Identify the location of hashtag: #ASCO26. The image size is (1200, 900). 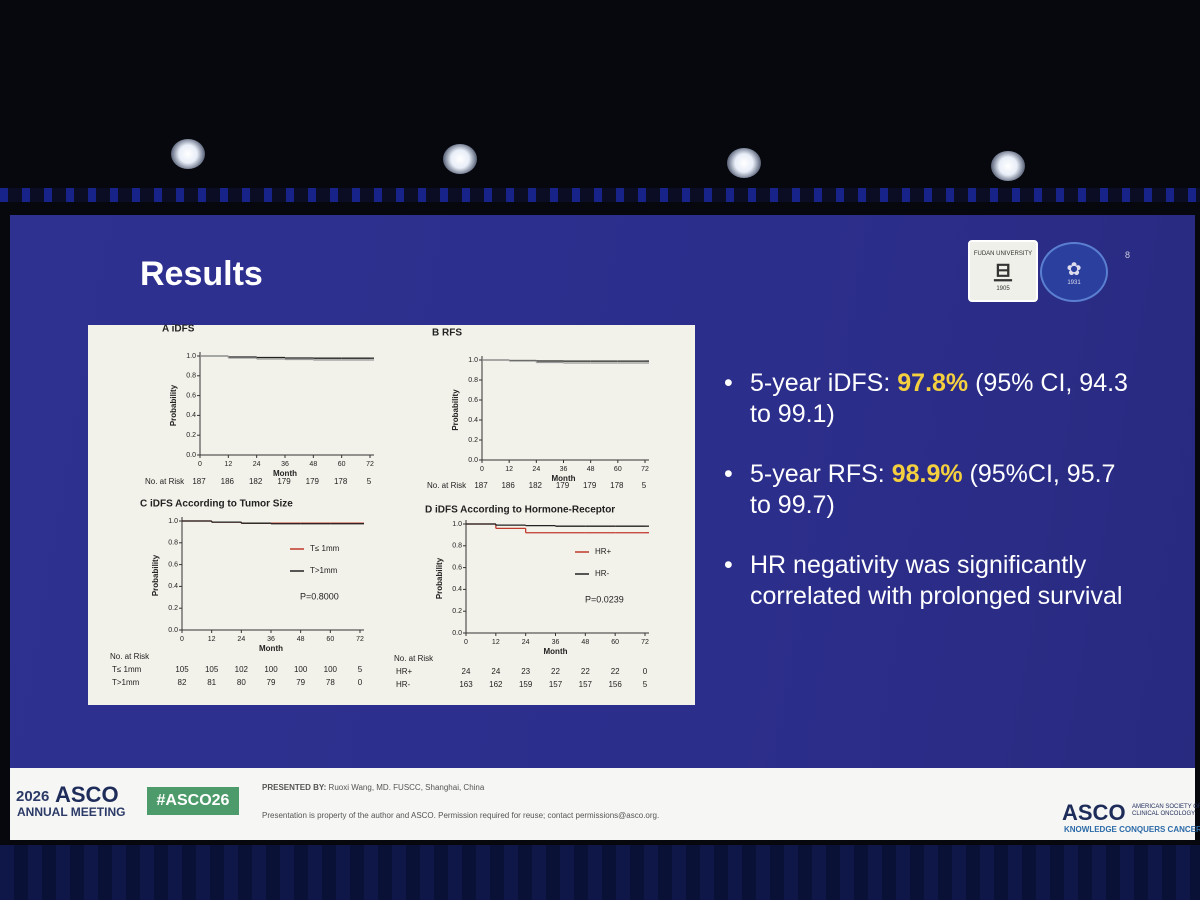
(193, 801).